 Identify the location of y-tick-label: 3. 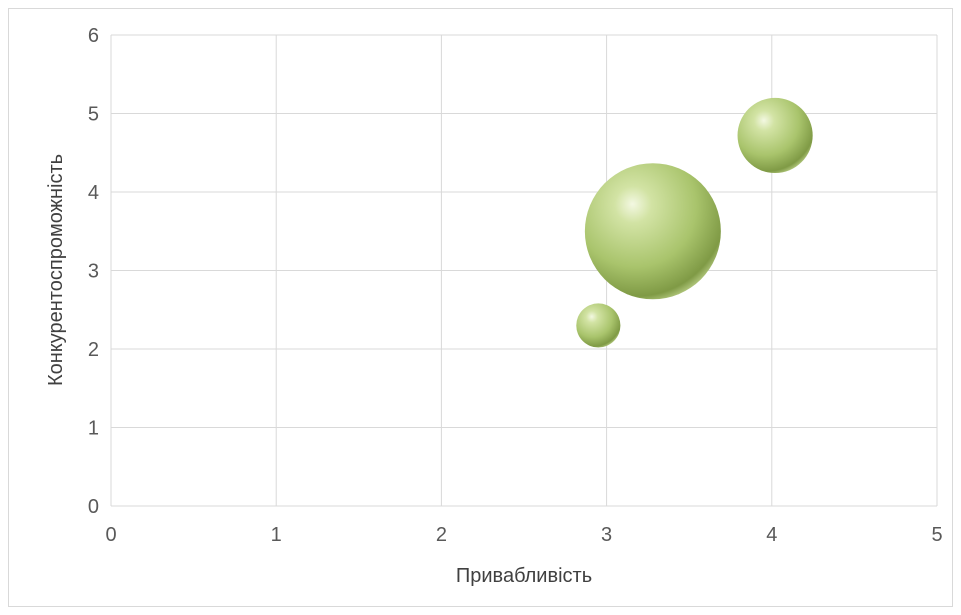
(93, 272).